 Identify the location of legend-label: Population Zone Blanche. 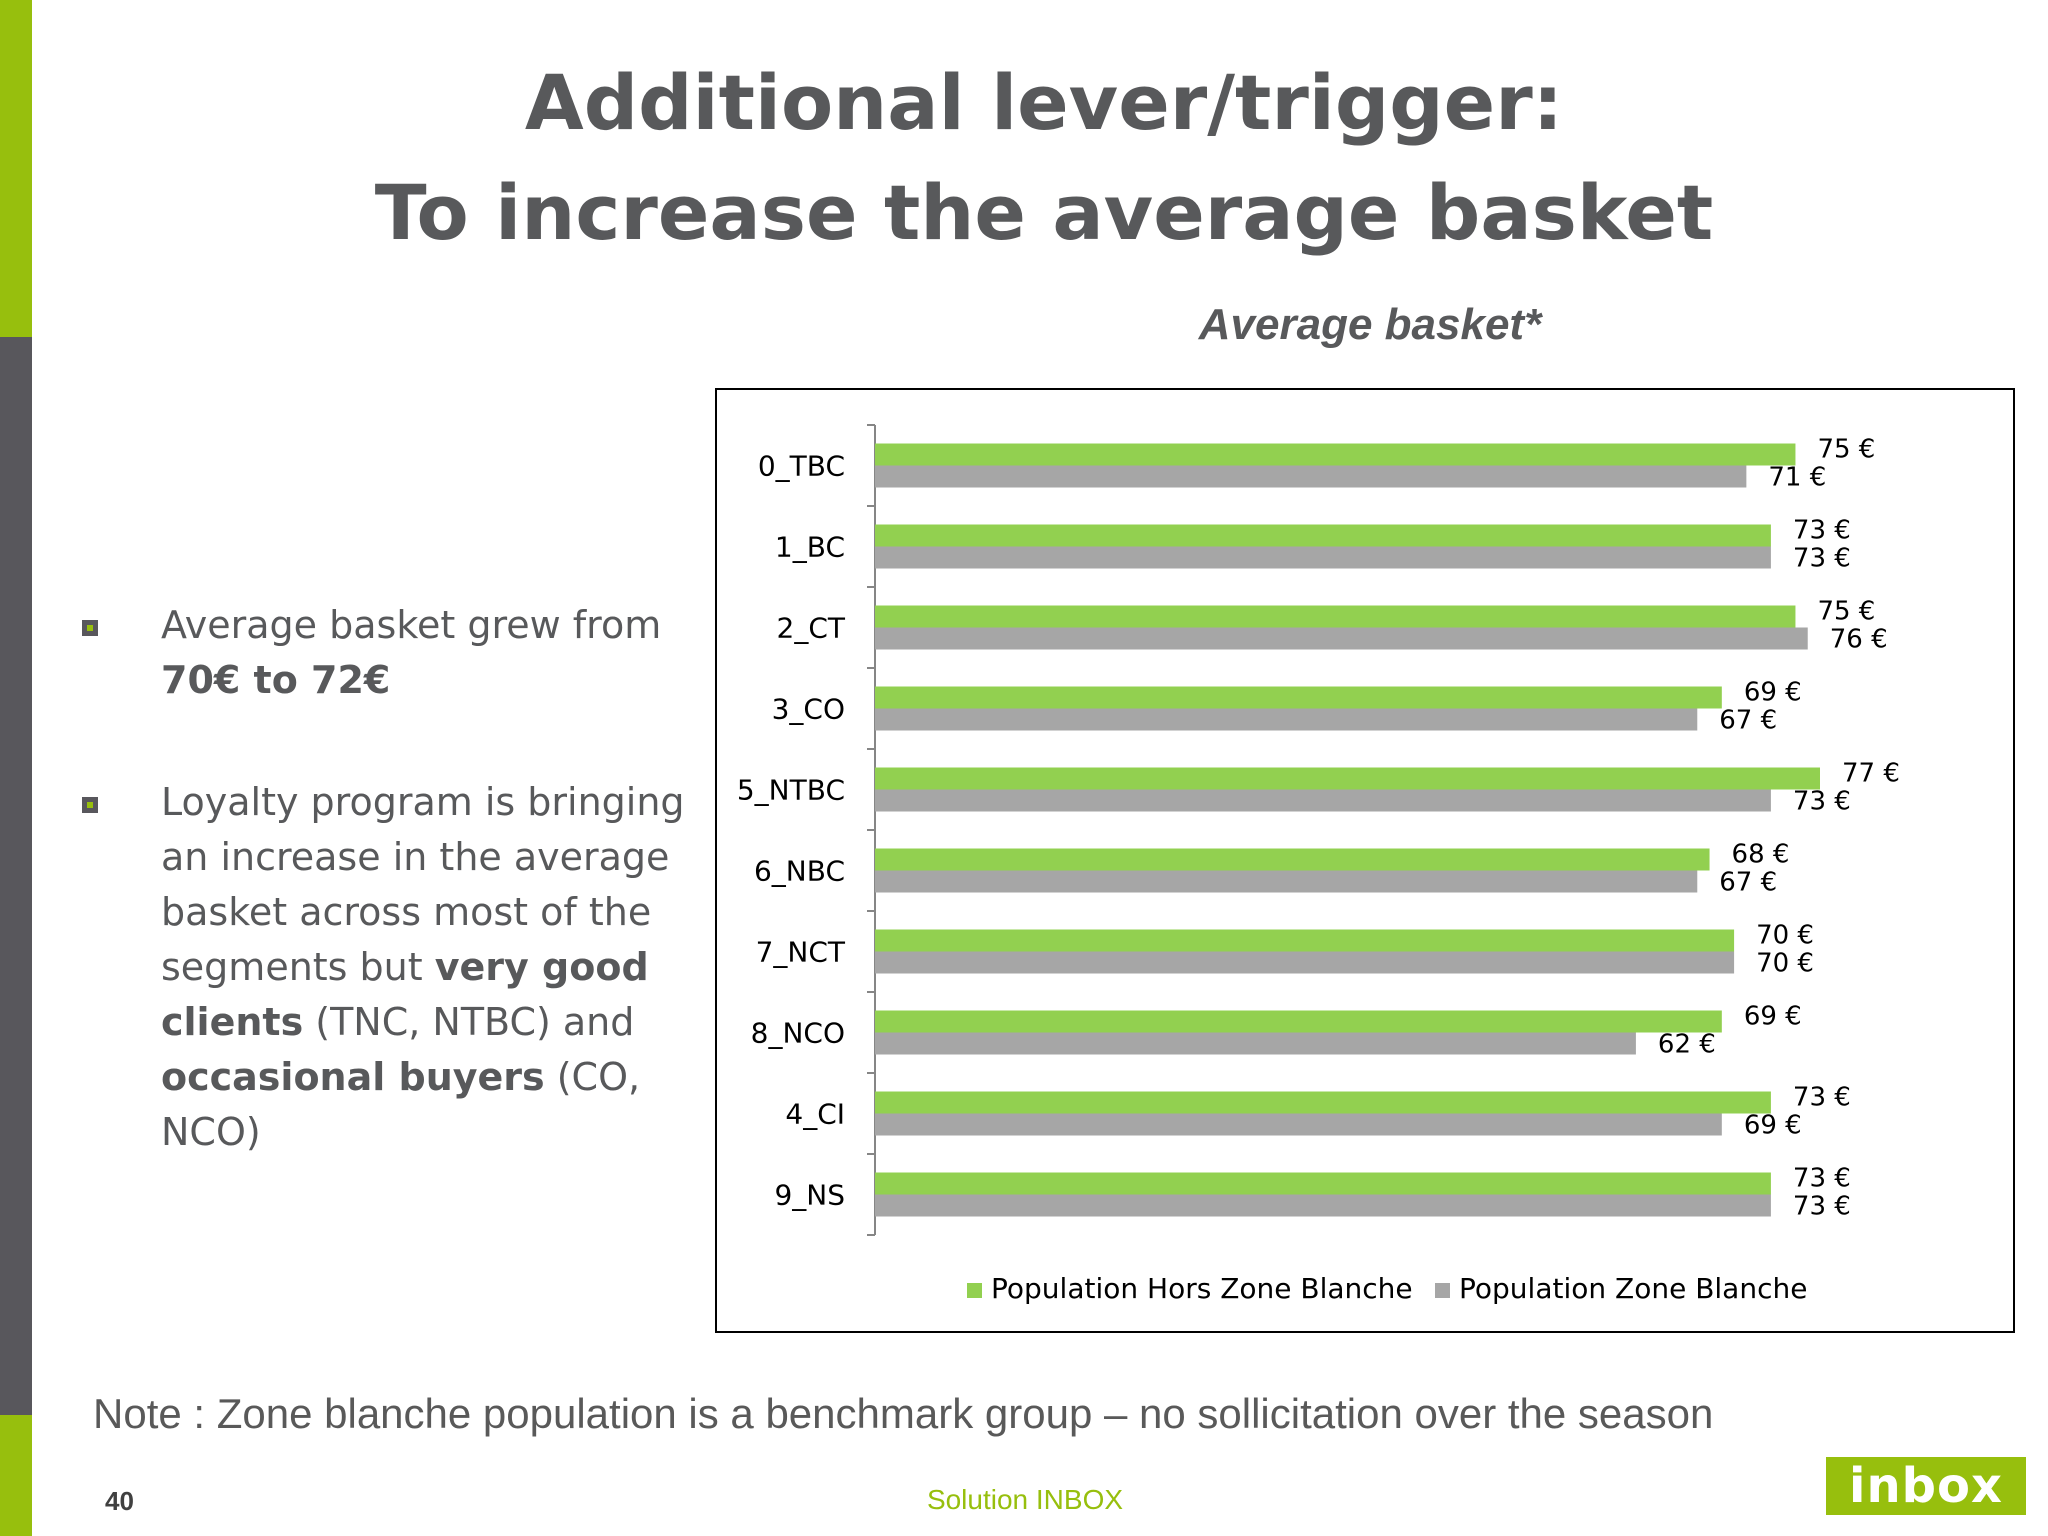
(1633, 1288).